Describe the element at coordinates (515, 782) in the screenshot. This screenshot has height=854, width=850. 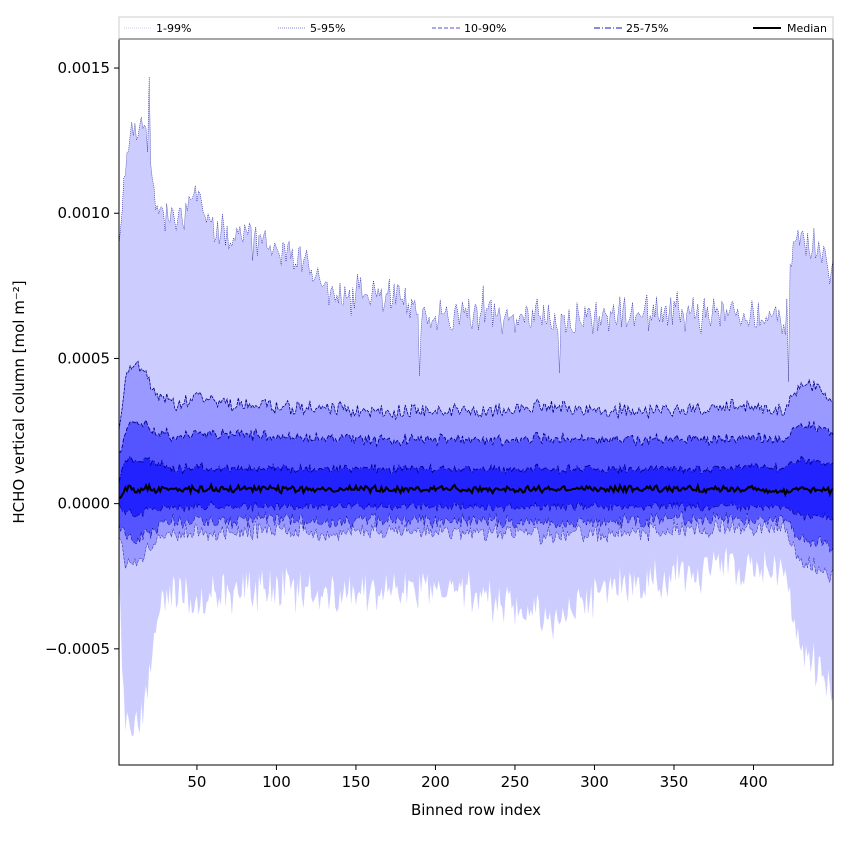
I see `x-tick-label: 250` at that location.